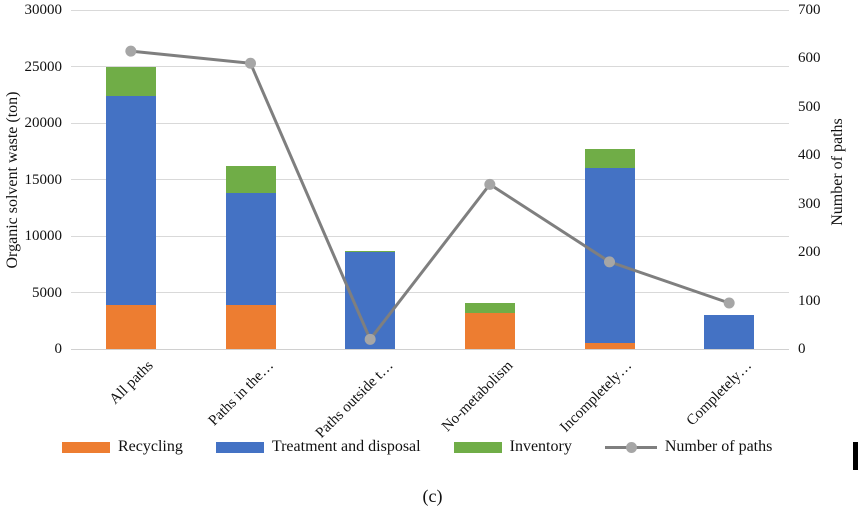 Image resolution: width=865 pixels, height=523 pixels. Describe the element at coordinates (809, 203) in the screenshot. I see `right-axis-tick-label: 300` at that location.